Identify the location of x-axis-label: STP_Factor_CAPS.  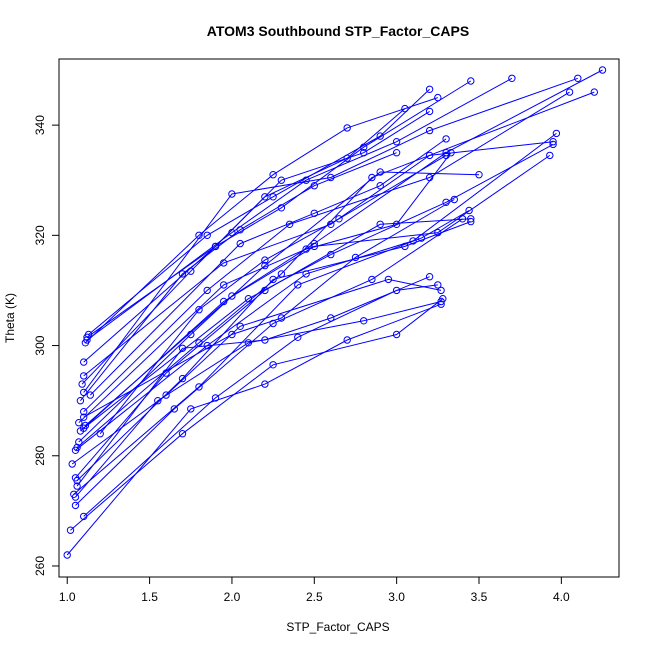
(337, 627).